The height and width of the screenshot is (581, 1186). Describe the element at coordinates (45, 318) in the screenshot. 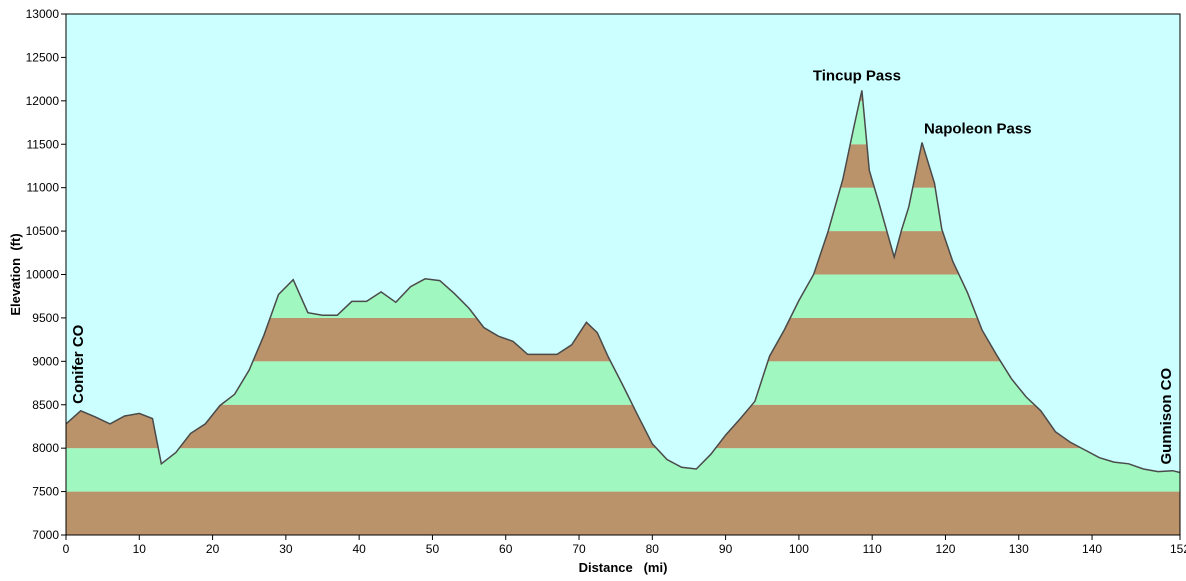

I see `y-tick-label: 9500` at that location.